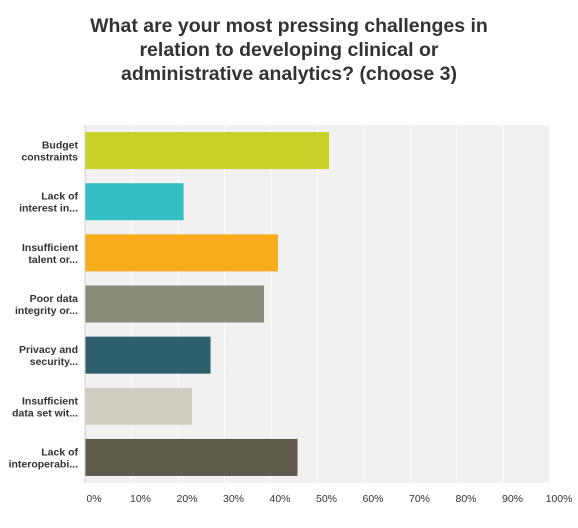 The height and width of the screenshot is (528, 578). I want to click on category-label: Budget constraints, so click(49, 152).